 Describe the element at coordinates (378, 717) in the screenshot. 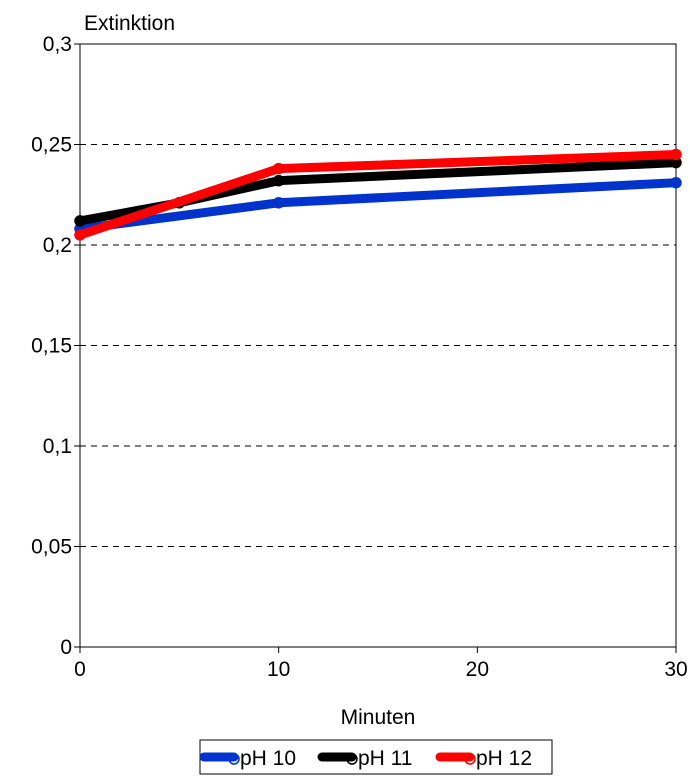

I see `x-axis-title: Minuten` at that location.